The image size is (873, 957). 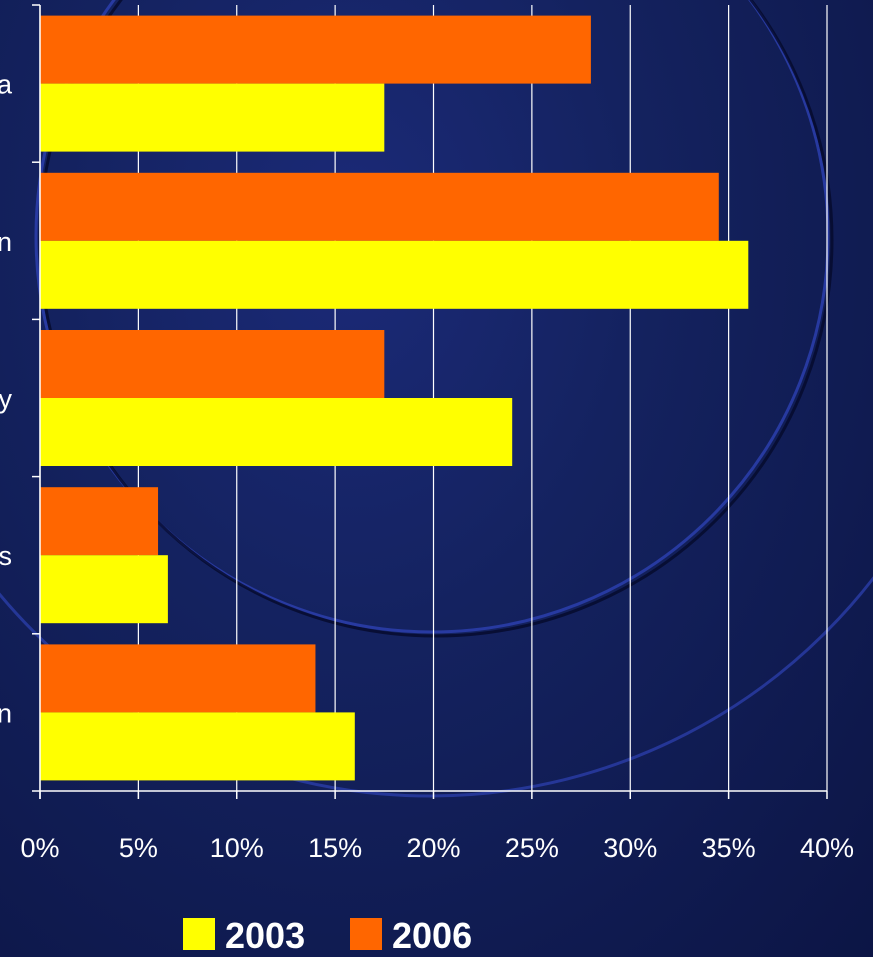 I want to click on legend: 2003 2006, so click(x=327, y=935).